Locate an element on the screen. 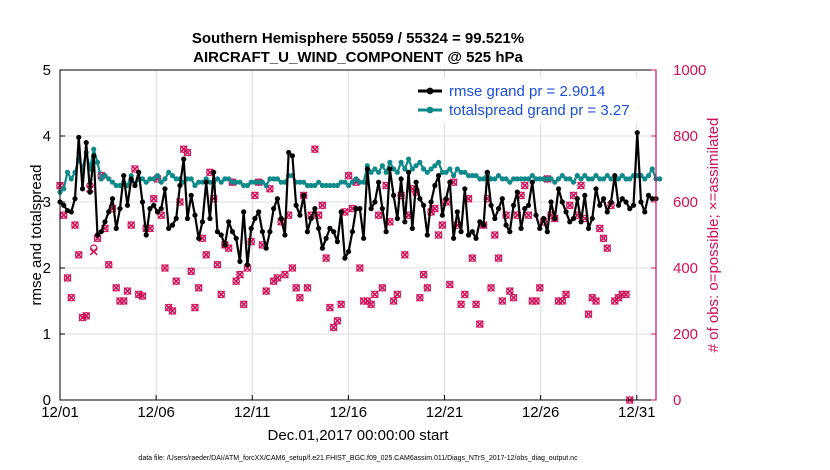 The width and height of the screenshot is (830, 470). y-tick-label: 3 is located at coordinates (47, 202).